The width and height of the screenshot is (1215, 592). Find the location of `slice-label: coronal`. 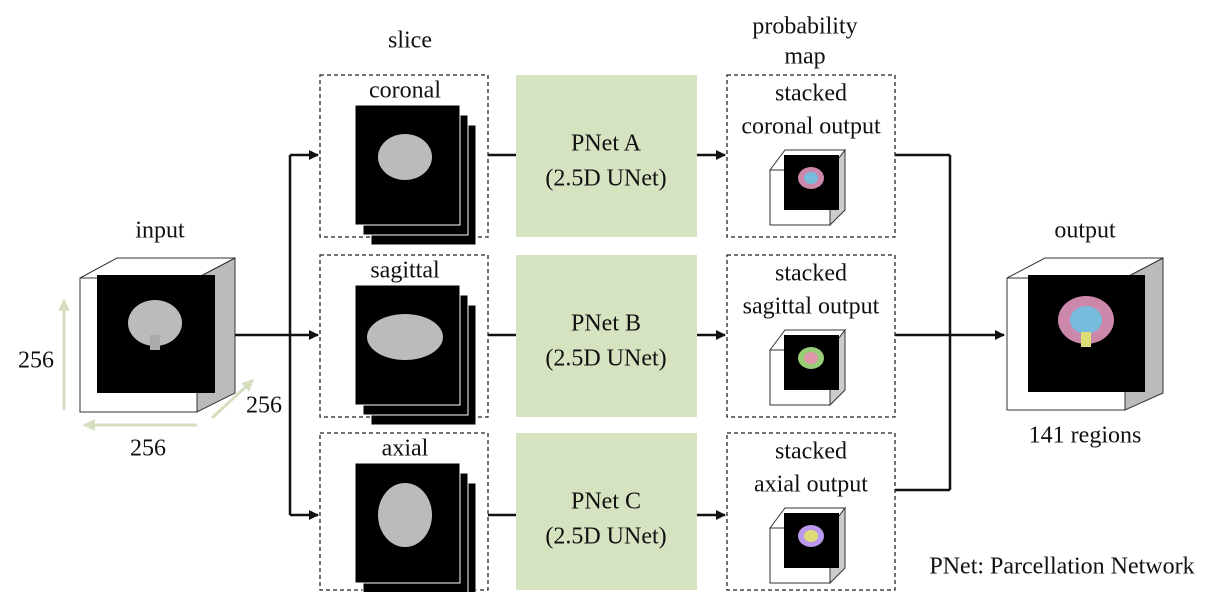

slice-label: coronal is located at coordinates (405, 91).